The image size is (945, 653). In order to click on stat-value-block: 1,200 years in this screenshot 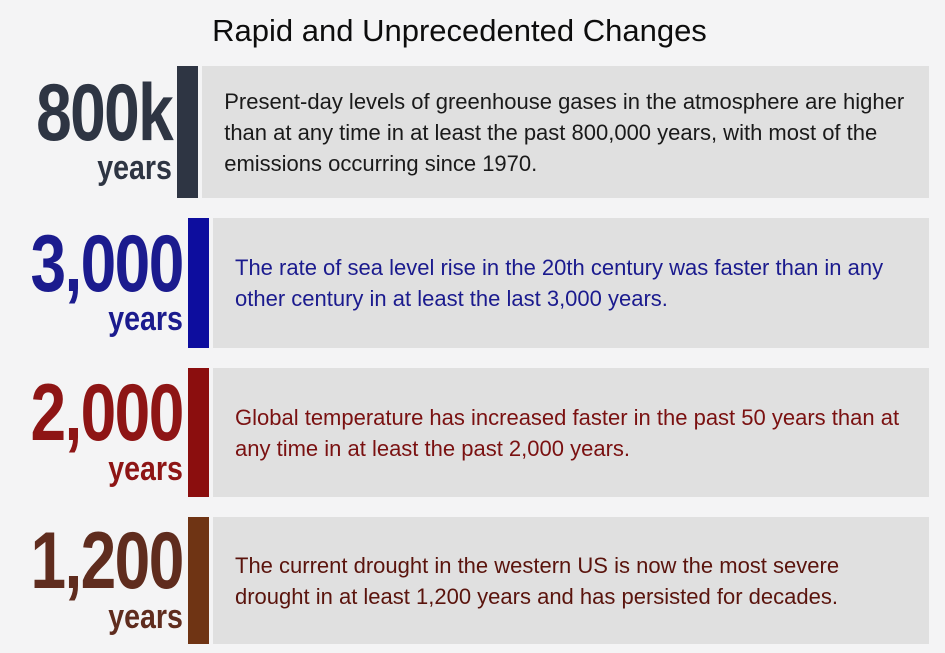, I will do `click(92, 580)`.